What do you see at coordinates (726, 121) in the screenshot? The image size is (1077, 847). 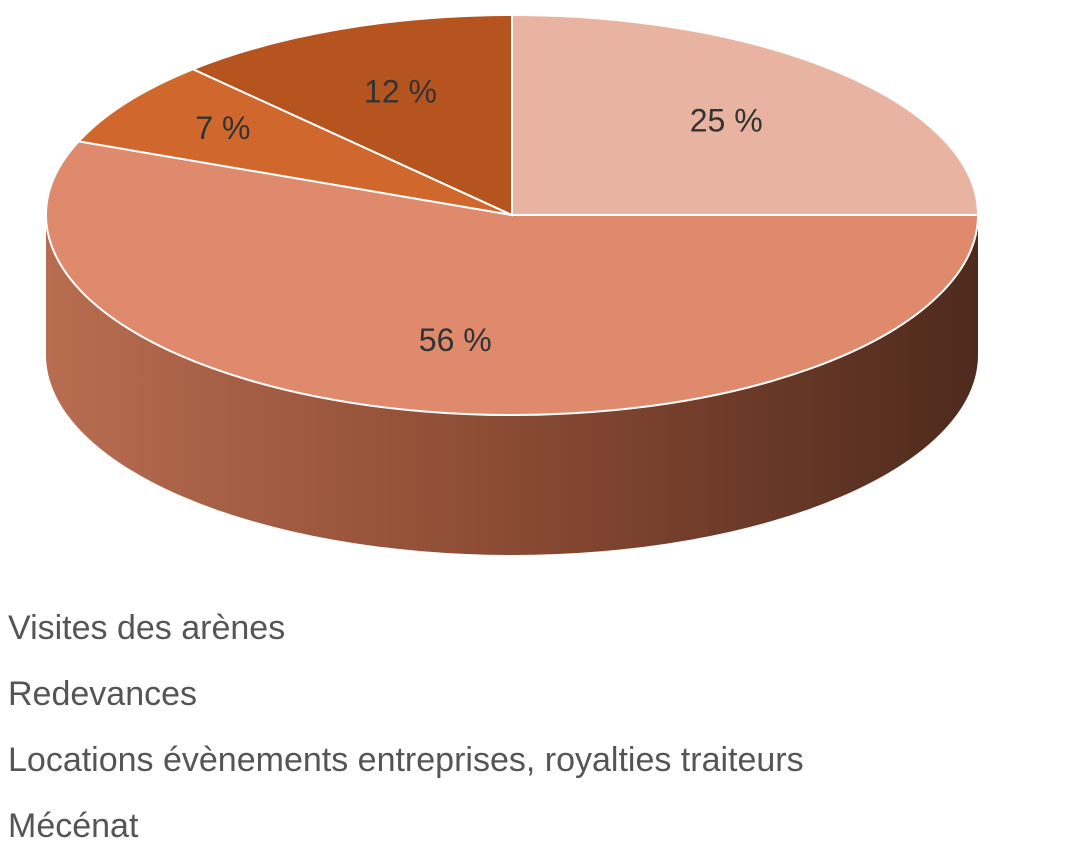 I see `data-label: 25 %` at bounding box center [726, 121].